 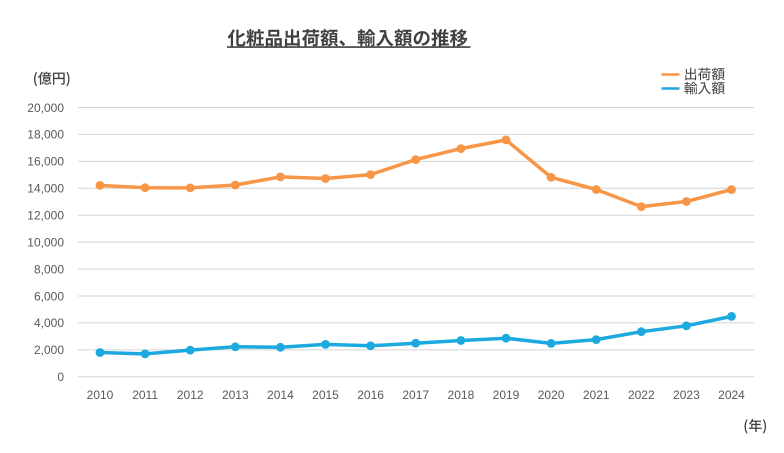 I want to click on svg-text: 8,000, so click(x=49, y=269).